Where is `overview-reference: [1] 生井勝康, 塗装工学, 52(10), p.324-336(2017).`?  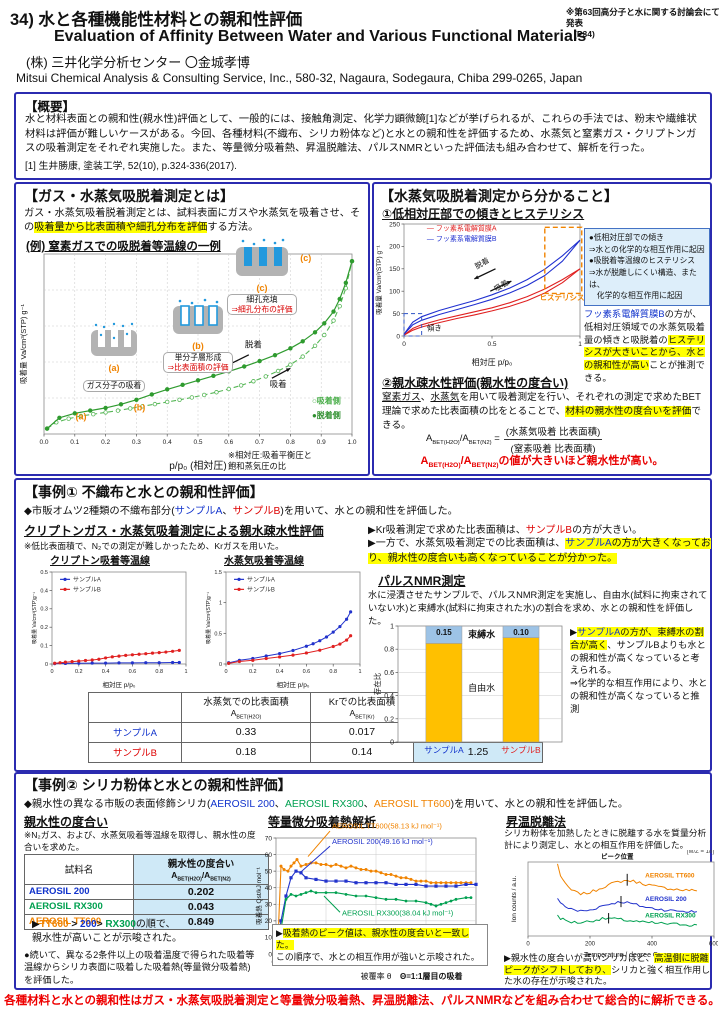 overview-reference: [1] 生井勝康, 塗装工学, 52(10), p.324-336(2017). is located at coordinates (131, 166).